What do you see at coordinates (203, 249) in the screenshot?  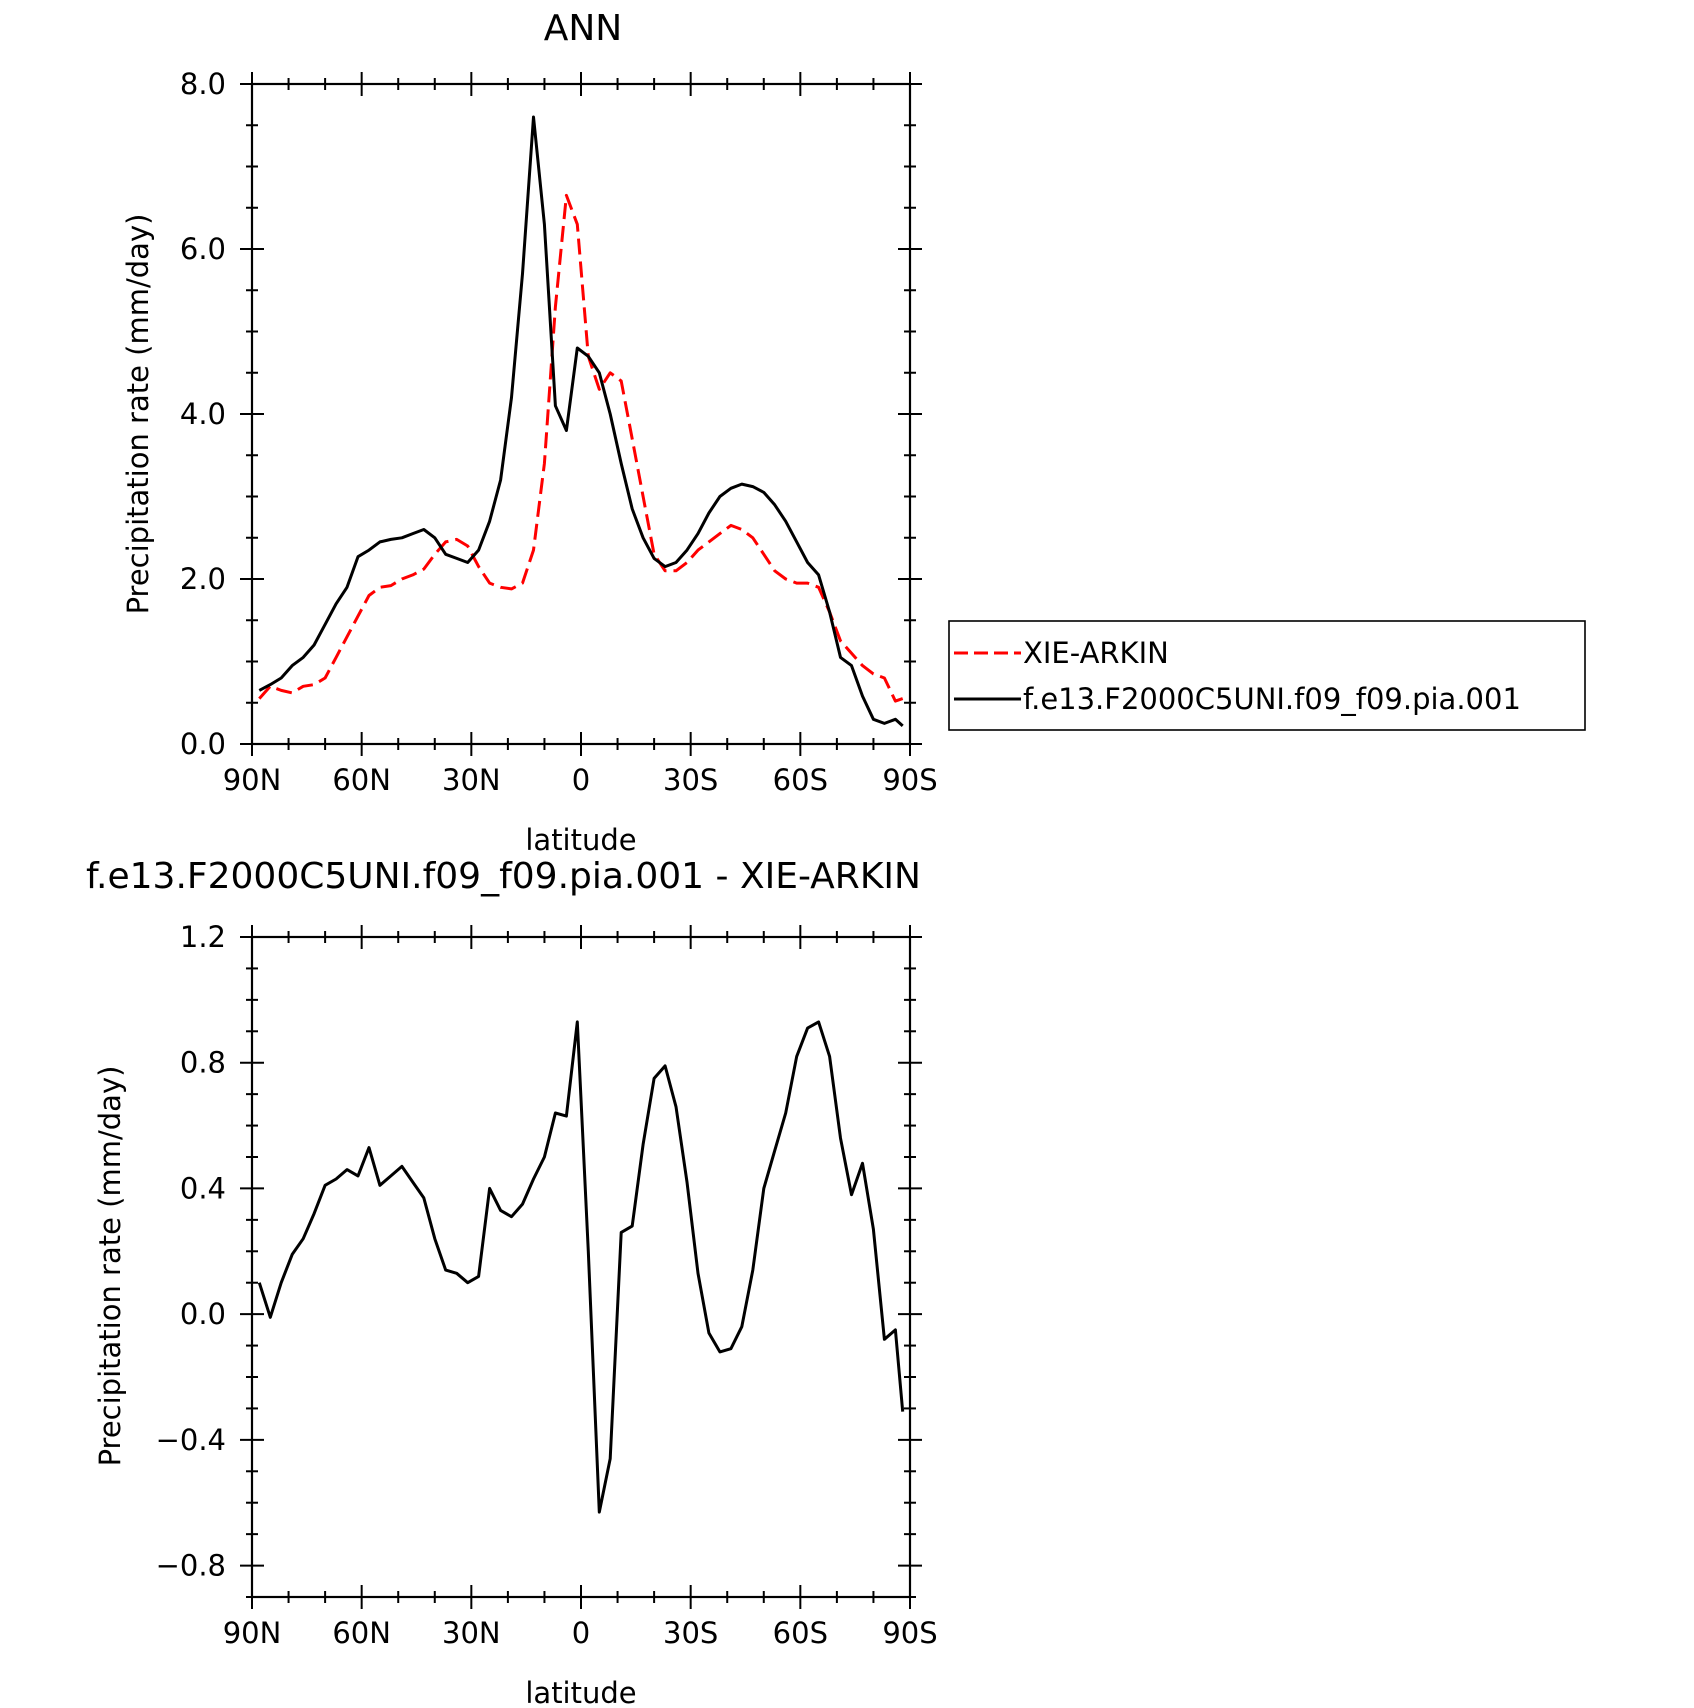 I see `y-tick-label: 6.0` at bounding box center [203, 249].